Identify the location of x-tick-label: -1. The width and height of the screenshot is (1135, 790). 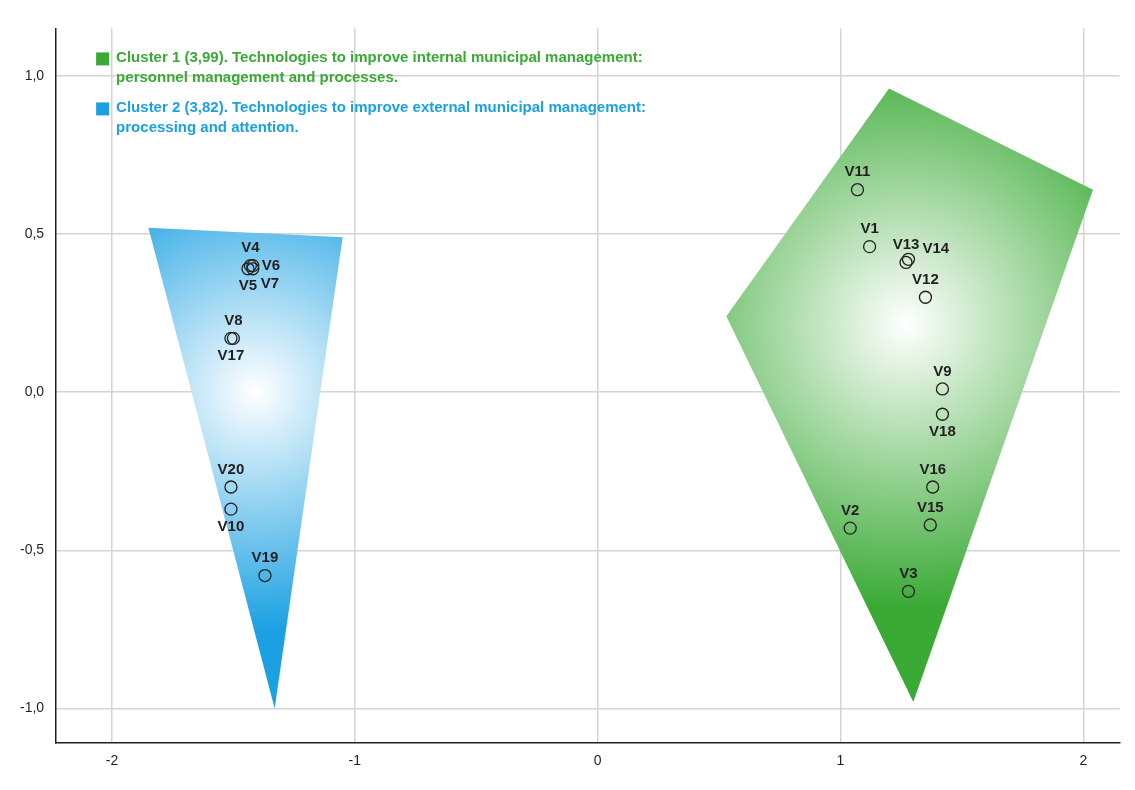
(355, 760).